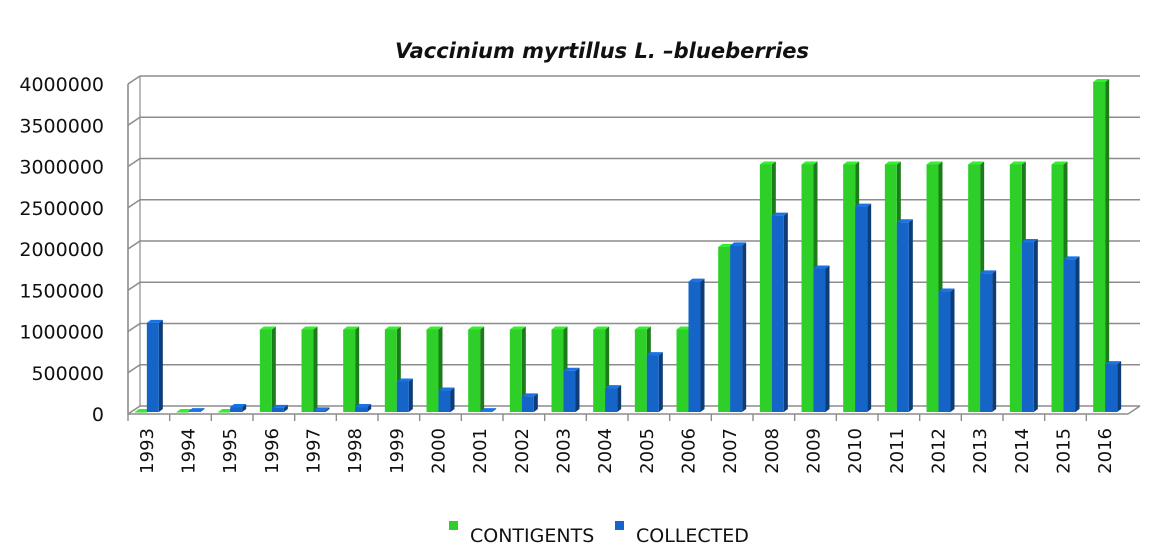 The height and width of the screenshot is (557, 1170). Describe the element at coordinates (897, 451) in the screenshot. I see `x-tick-label: 2011` at that location.